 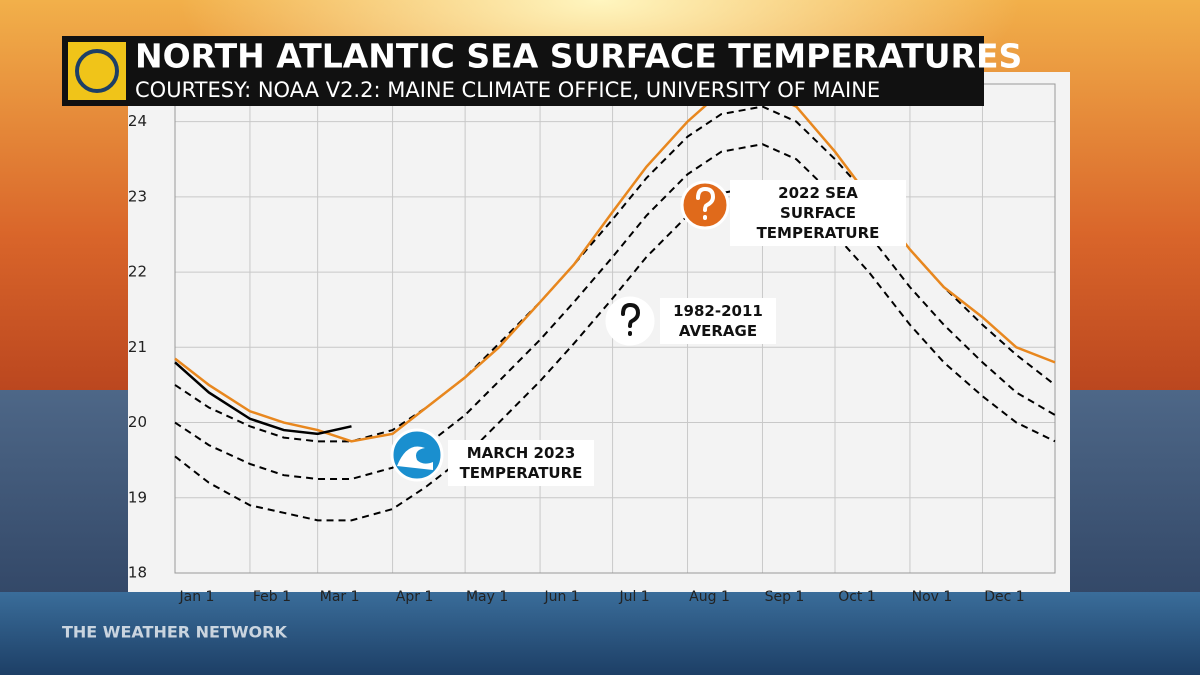 I want to click on y-tick-label: 21, so click(x=137, y=347).